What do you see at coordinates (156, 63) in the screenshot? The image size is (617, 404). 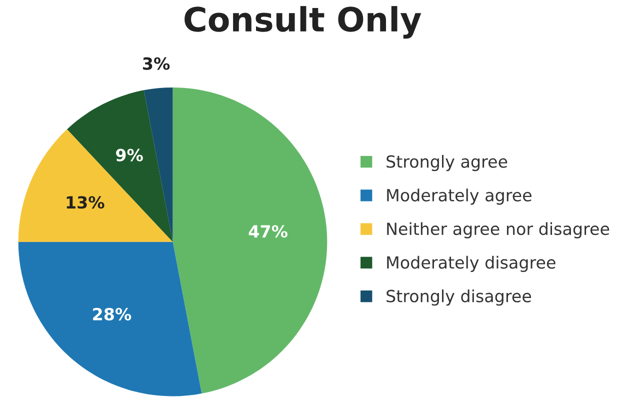 I see `data-label: 3%` at bounding box center [156, 63].